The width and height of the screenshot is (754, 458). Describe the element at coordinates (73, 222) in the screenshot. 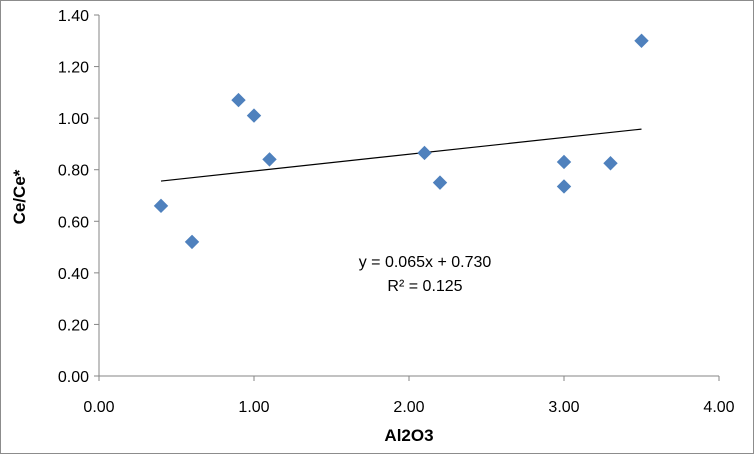

I see `y-tick-label: 0.60` at that location.